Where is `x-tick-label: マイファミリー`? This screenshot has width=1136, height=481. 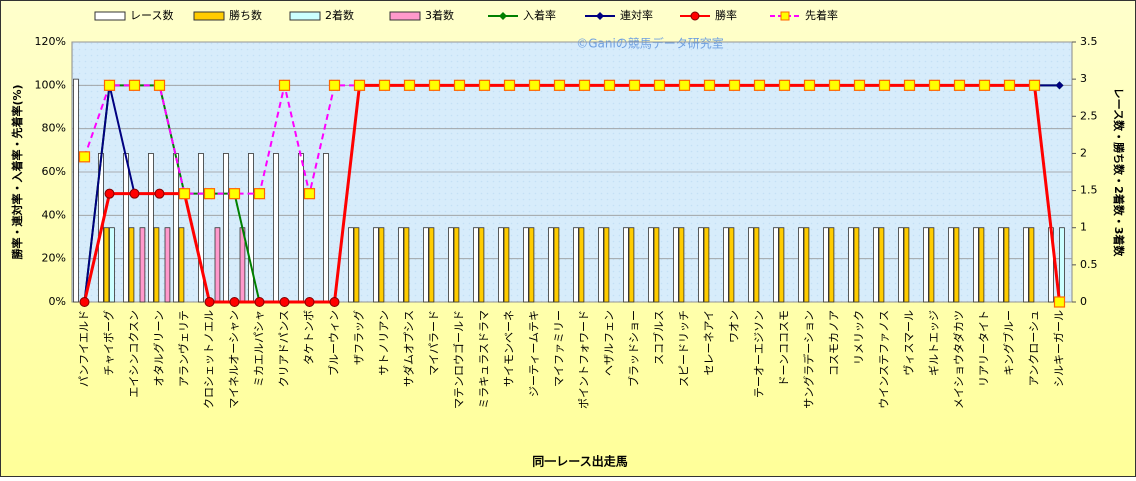
x-tick-label: マイファミリー is located at coordinates (559, 348).